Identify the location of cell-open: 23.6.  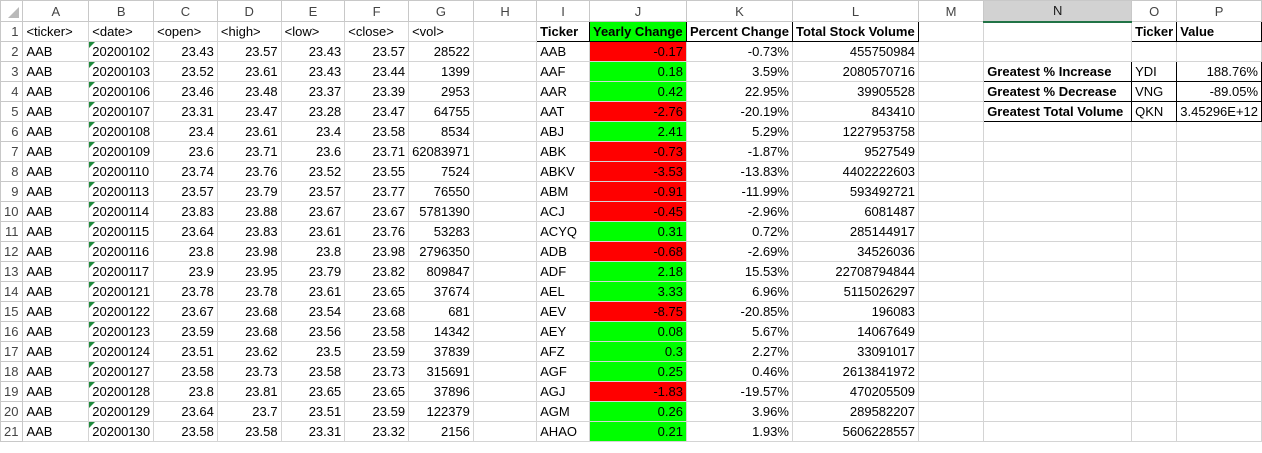
(185, 151).